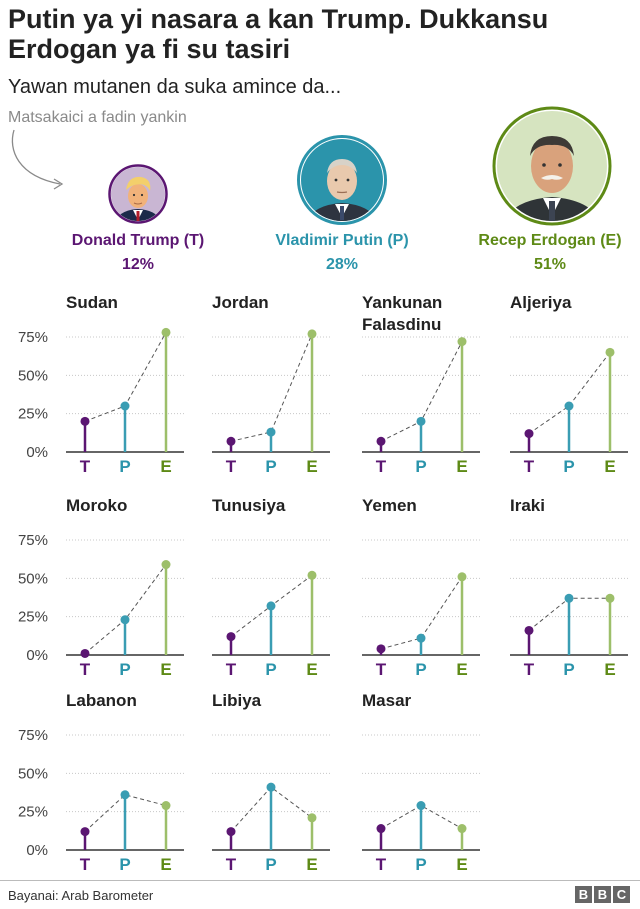 Image resolution: width=640 pixels, height=909 pixels. Describe the element at coordinates (402, 302) in the screenshot. I see `panel-title: Yankunan` at that location.